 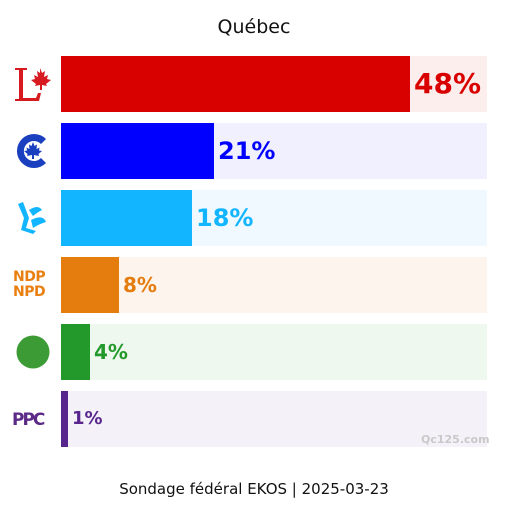 What do you see at coordinates (274, 218) in the screenshot?
I see `bar-track: 18%` at bounding box center [274, 218].